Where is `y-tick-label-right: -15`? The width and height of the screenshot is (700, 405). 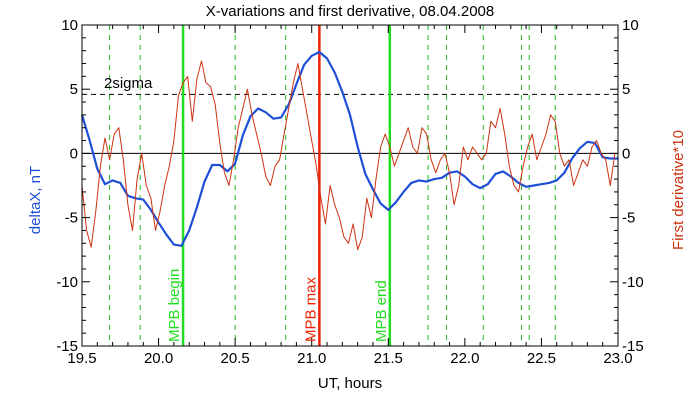 y-tick-label-right: -15 is located at coordinates (633, 346).